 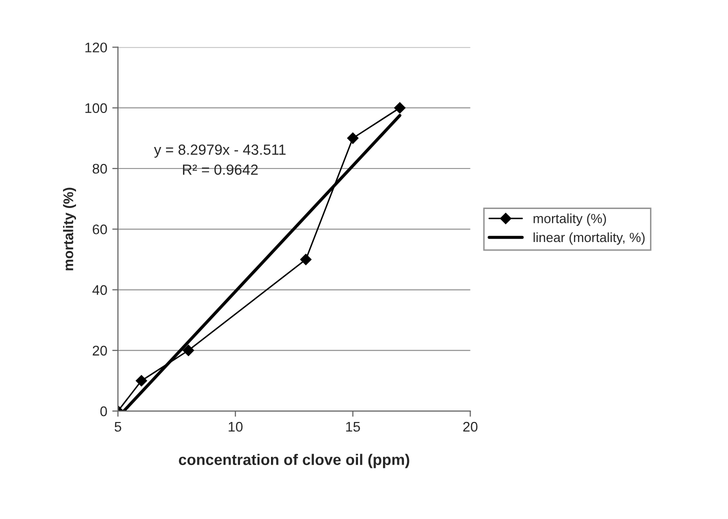 I want to click on x-tick-label: 10, so click(x=235, y=427).